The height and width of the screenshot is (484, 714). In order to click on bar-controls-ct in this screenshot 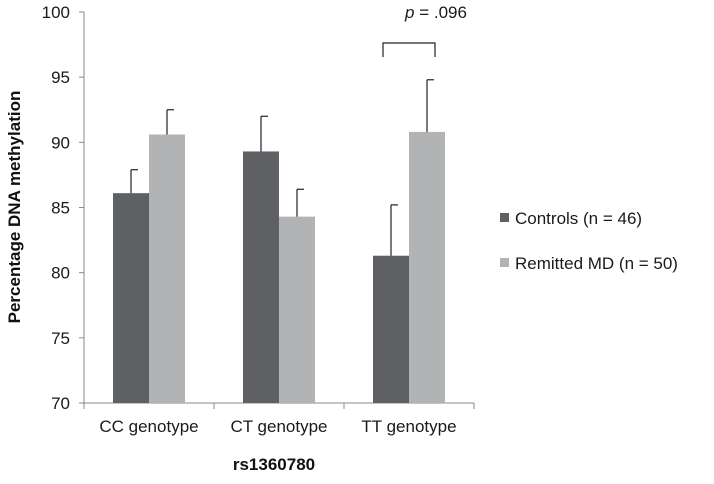, I will do `click(261, 277)`.